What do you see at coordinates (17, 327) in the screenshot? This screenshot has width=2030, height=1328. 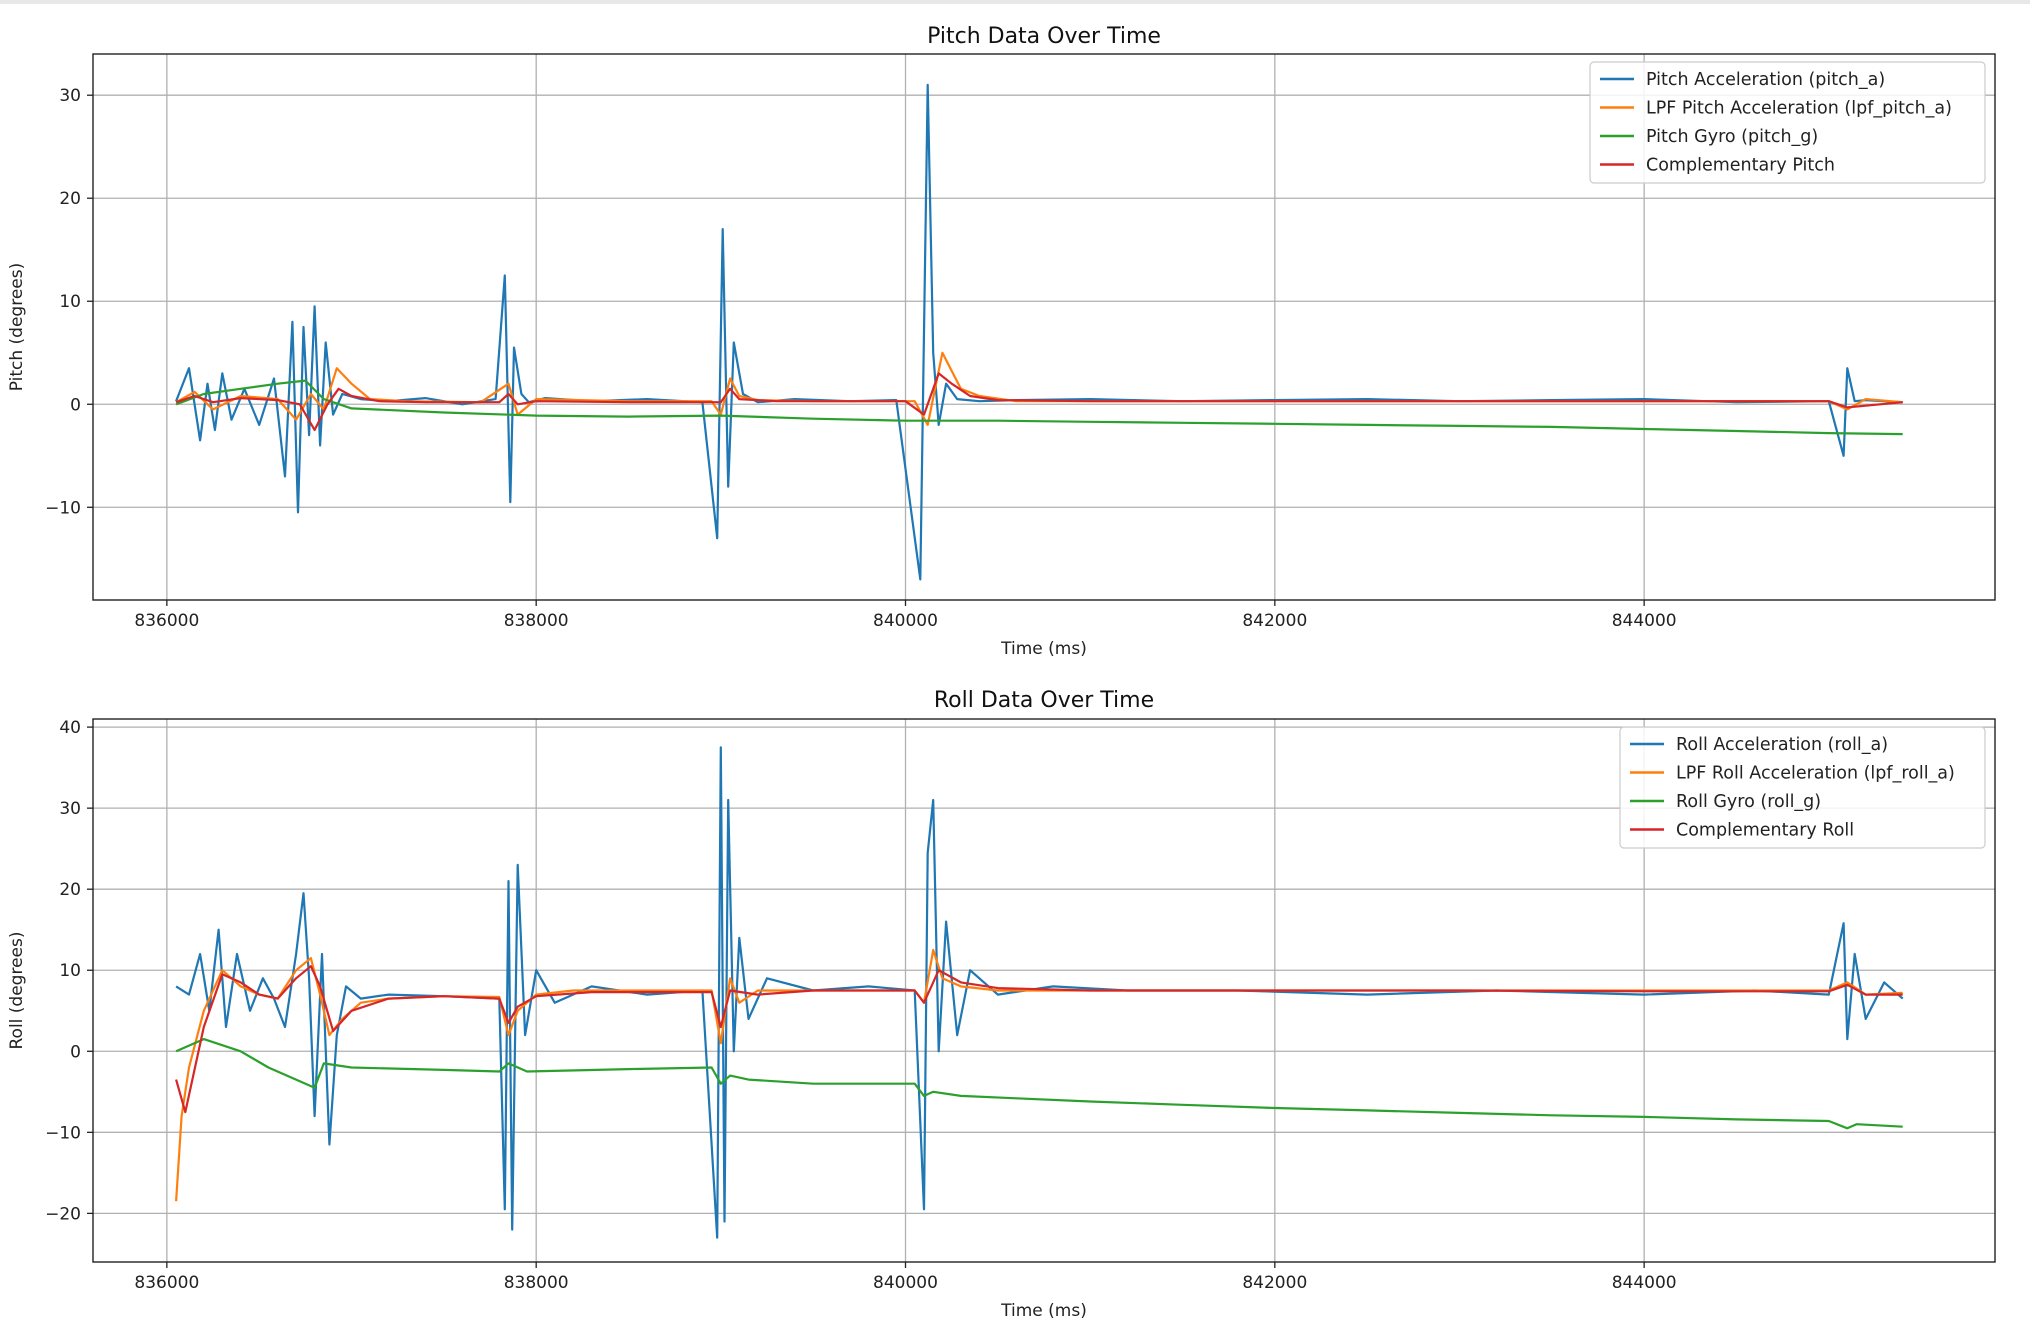 I see `pitch-y-axis-label: Pitch (degrees)` at bounding box center [17, 327].